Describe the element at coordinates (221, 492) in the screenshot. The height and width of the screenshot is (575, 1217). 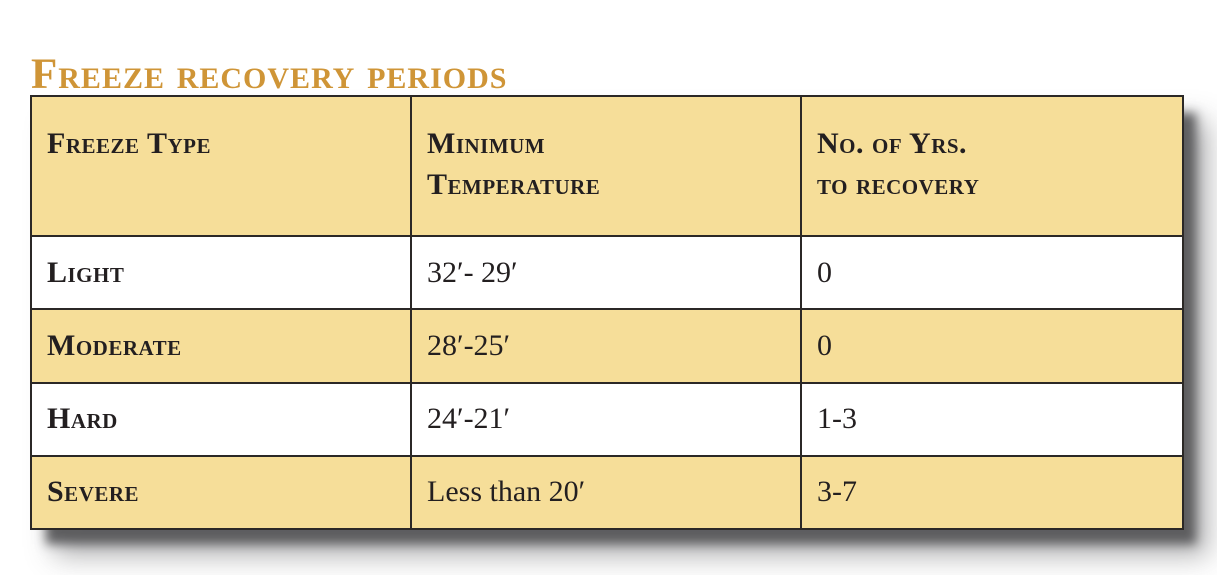
I see `cell-freeze-type: Severe` at that location.